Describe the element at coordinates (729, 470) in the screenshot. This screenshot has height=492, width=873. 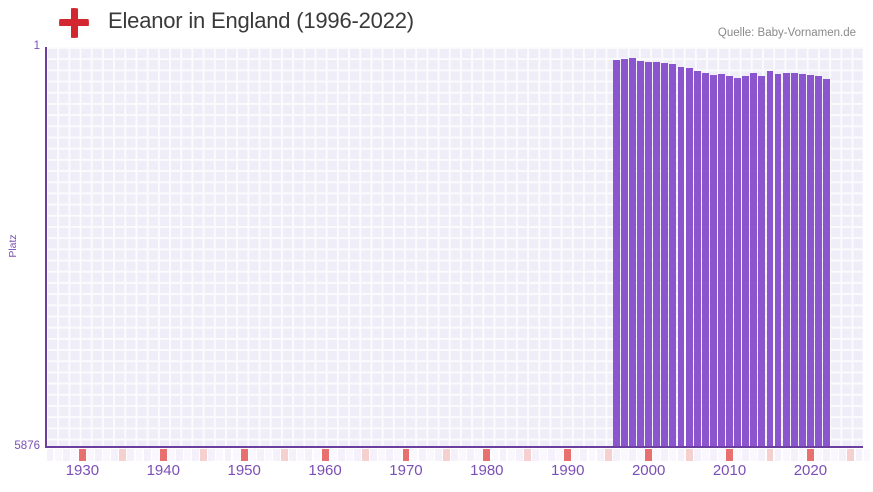
I see `x-axis-tick-label: 2010` at that location.